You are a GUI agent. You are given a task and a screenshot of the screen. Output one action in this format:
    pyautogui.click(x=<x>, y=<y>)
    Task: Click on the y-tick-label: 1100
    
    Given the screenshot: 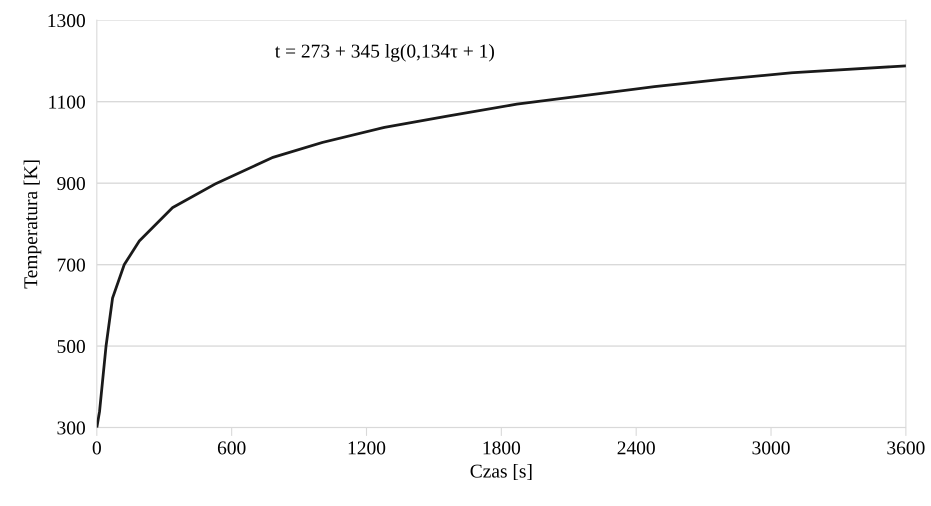 What is the action you would take?
    pyautogui.click(x=67, y=102)
    